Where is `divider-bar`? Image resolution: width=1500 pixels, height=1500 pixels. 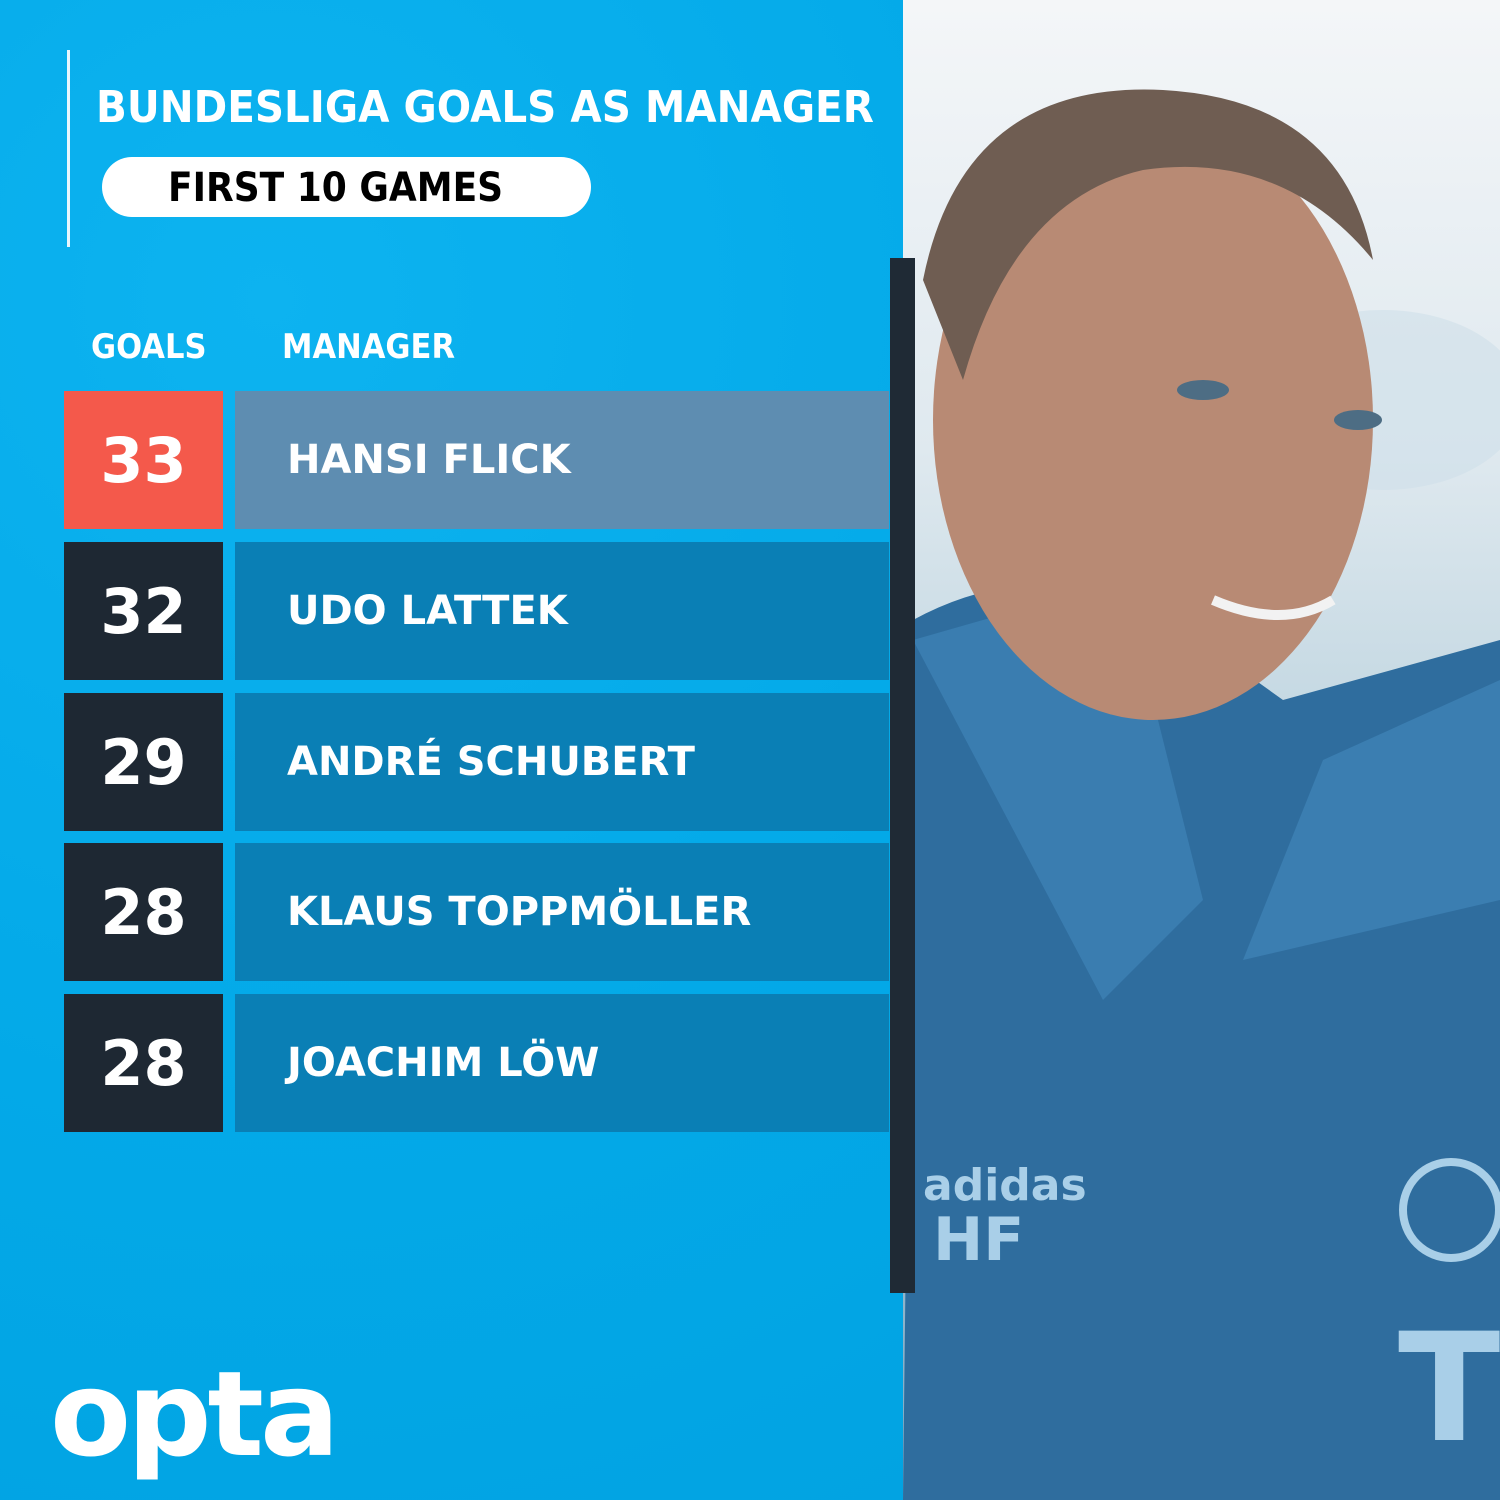 divider-bar is located at coordinates (902, 775).